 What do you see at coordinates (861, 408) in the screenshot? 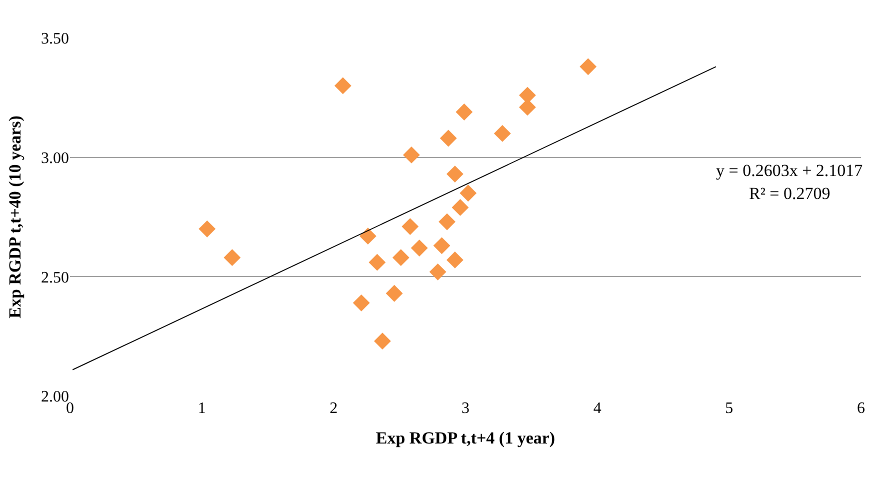
I see `x-tick-label: 6` at bounding box center [861, 408].